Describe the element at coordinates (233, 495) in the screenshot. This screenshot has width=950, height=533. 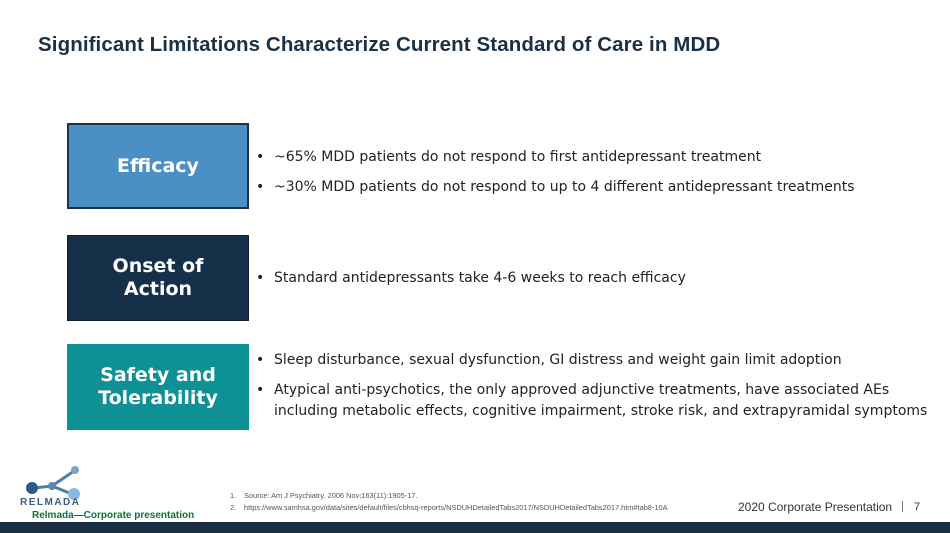
I see `footnote-number: 1.` at that location.